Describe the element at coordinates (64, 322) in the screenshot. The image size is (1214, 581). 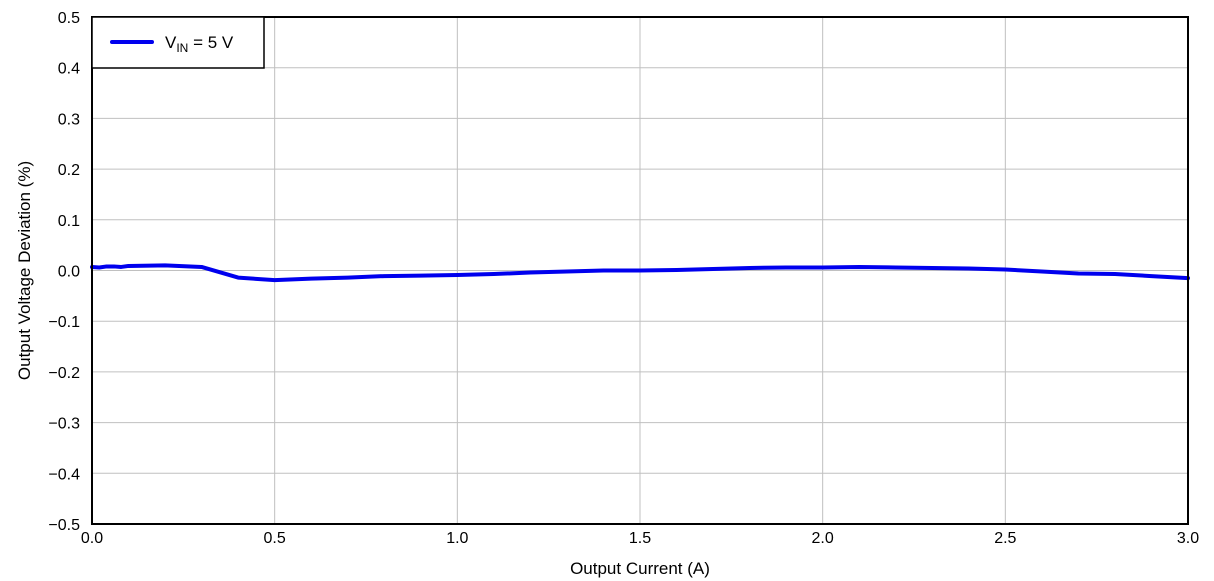
I see `y-tick-label: −0.1` at that location.